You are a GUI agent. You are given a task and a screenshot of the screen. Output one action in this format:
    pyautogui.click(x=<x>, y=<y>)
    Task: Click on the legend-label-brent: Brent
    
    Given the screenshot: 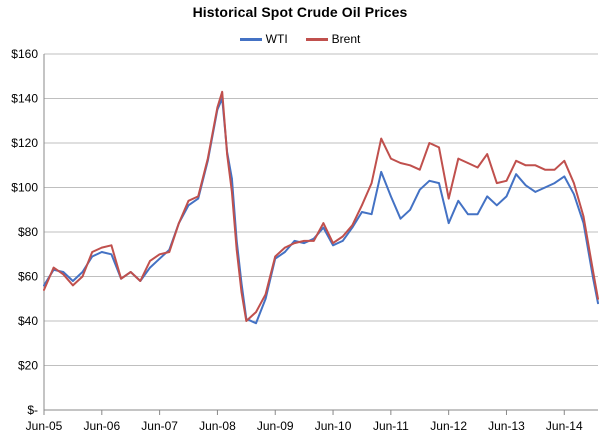 What is the action you would take?
    pyautogui.click(x=346, y=39)
    